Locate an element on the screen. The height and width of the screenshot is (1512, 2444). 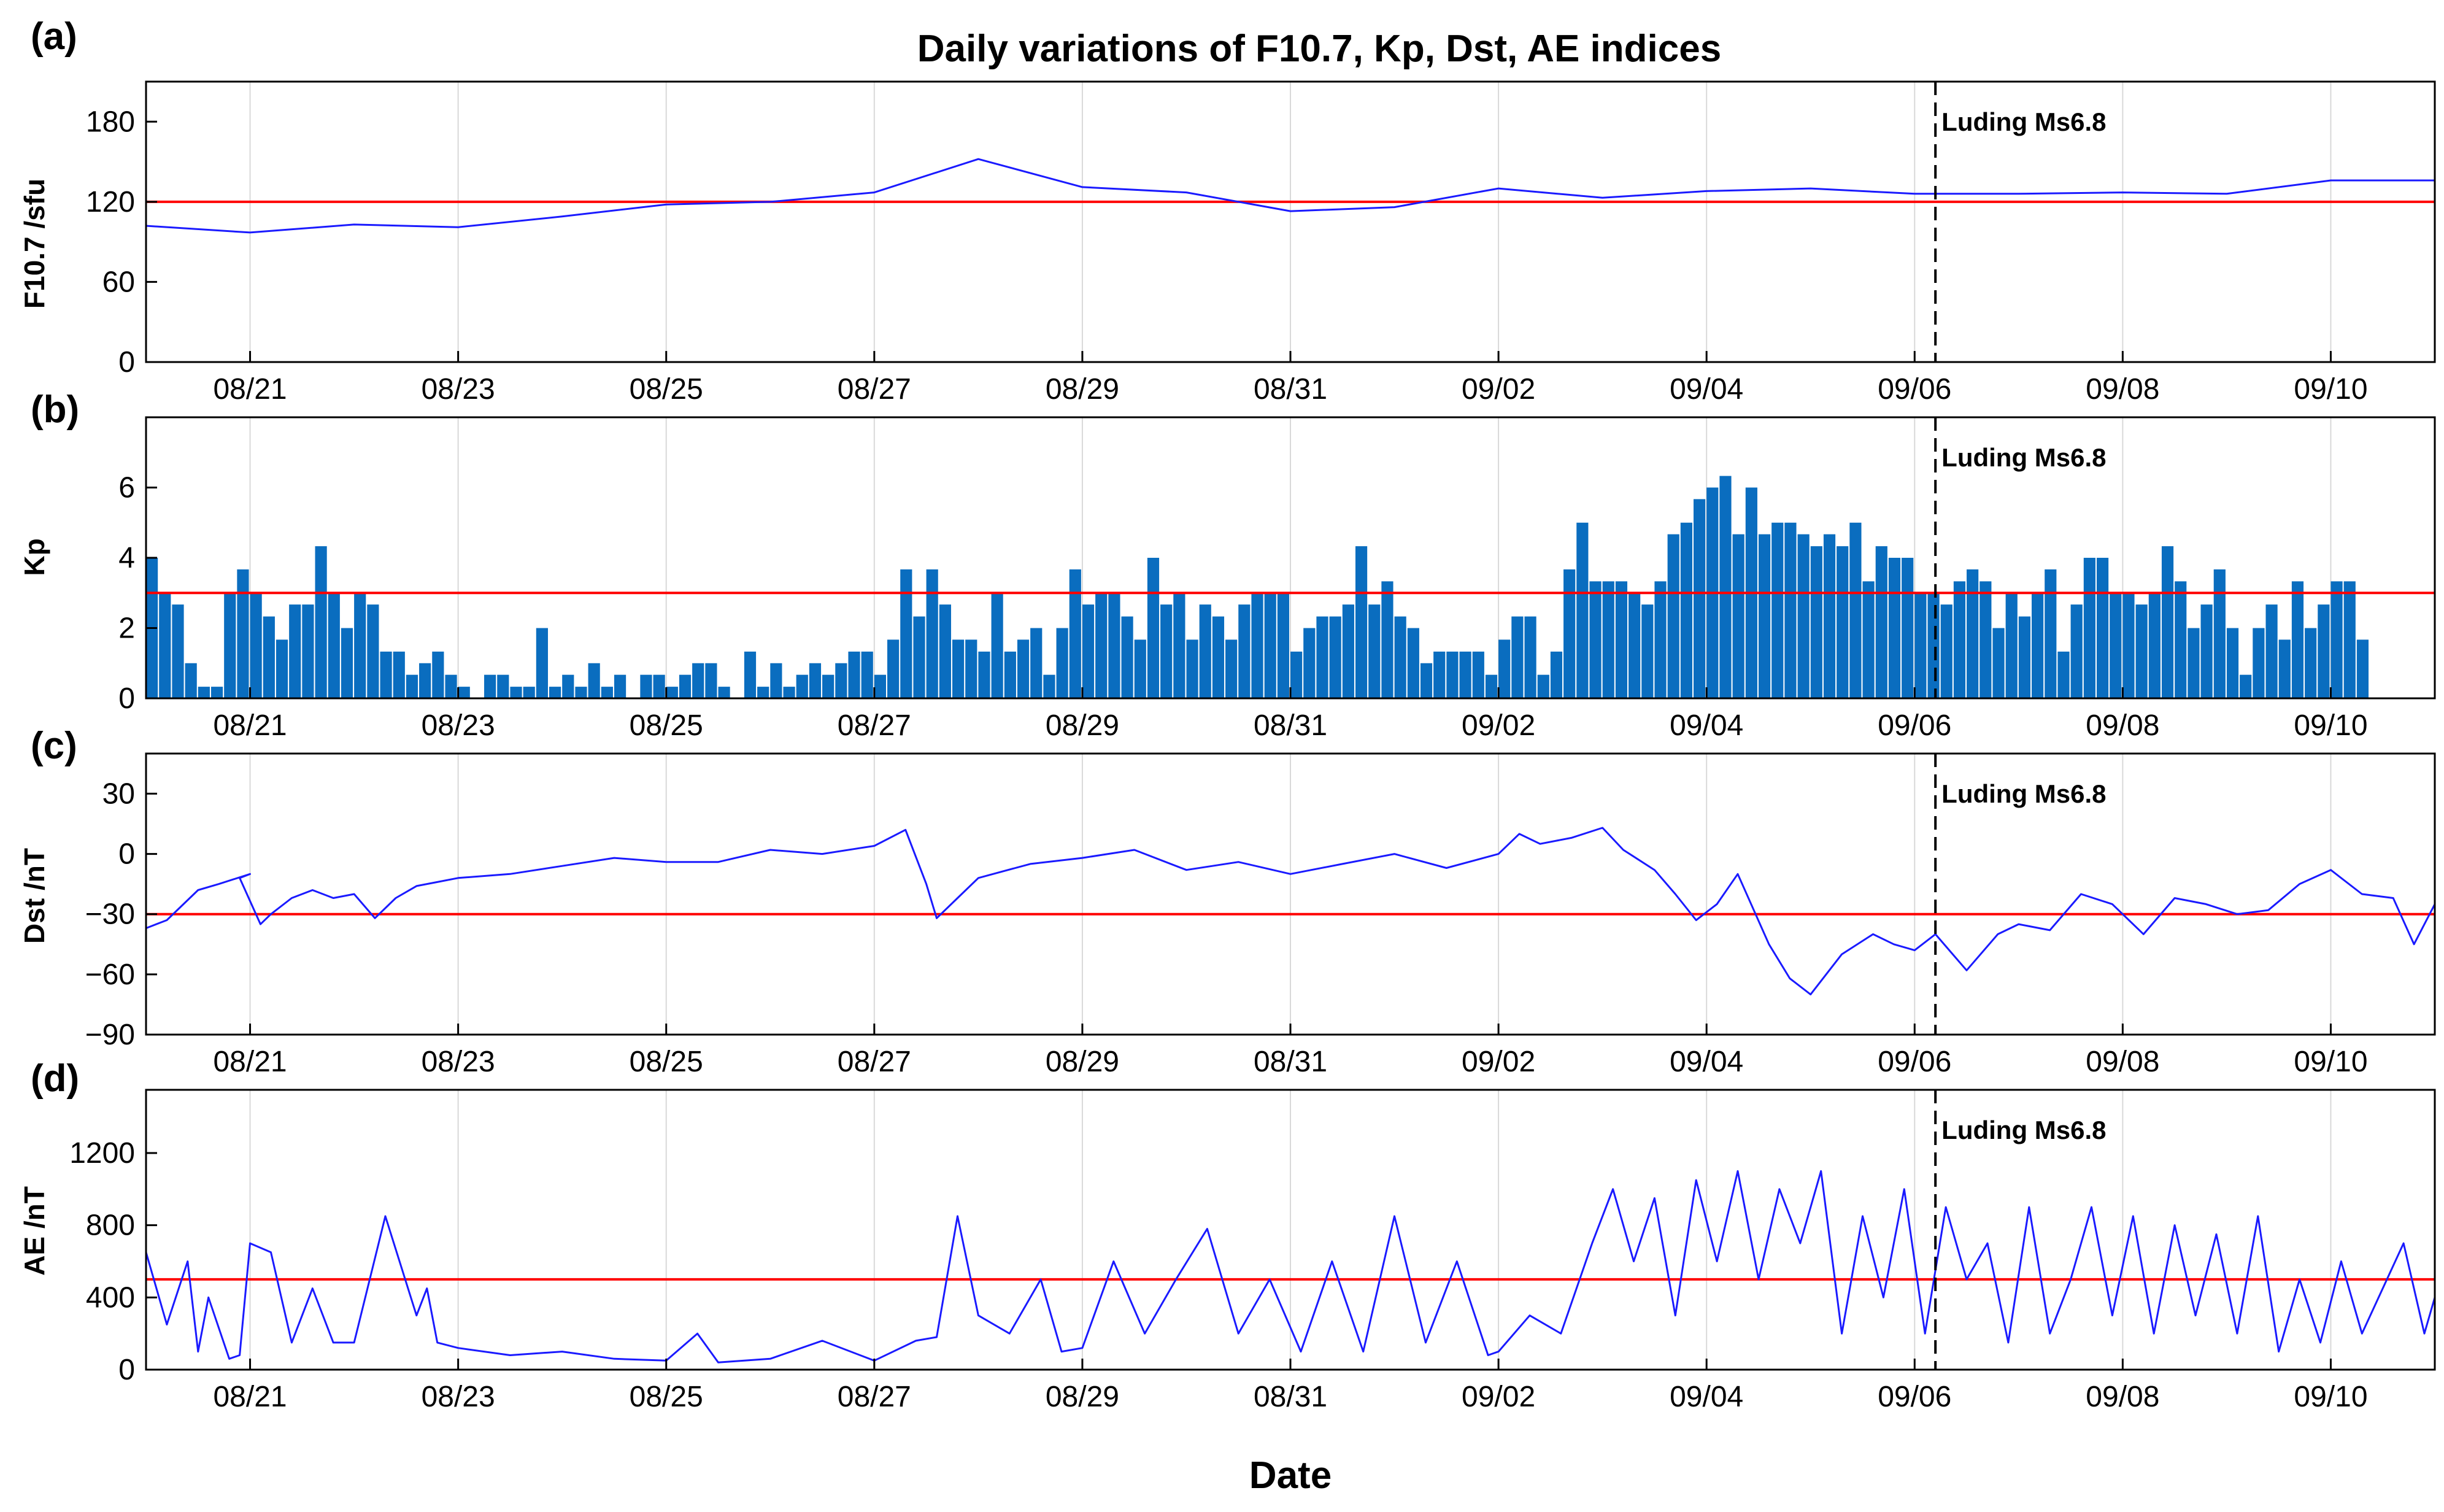
x-tick-label-c: 09/02 is located at coordinates (1498, 1062).